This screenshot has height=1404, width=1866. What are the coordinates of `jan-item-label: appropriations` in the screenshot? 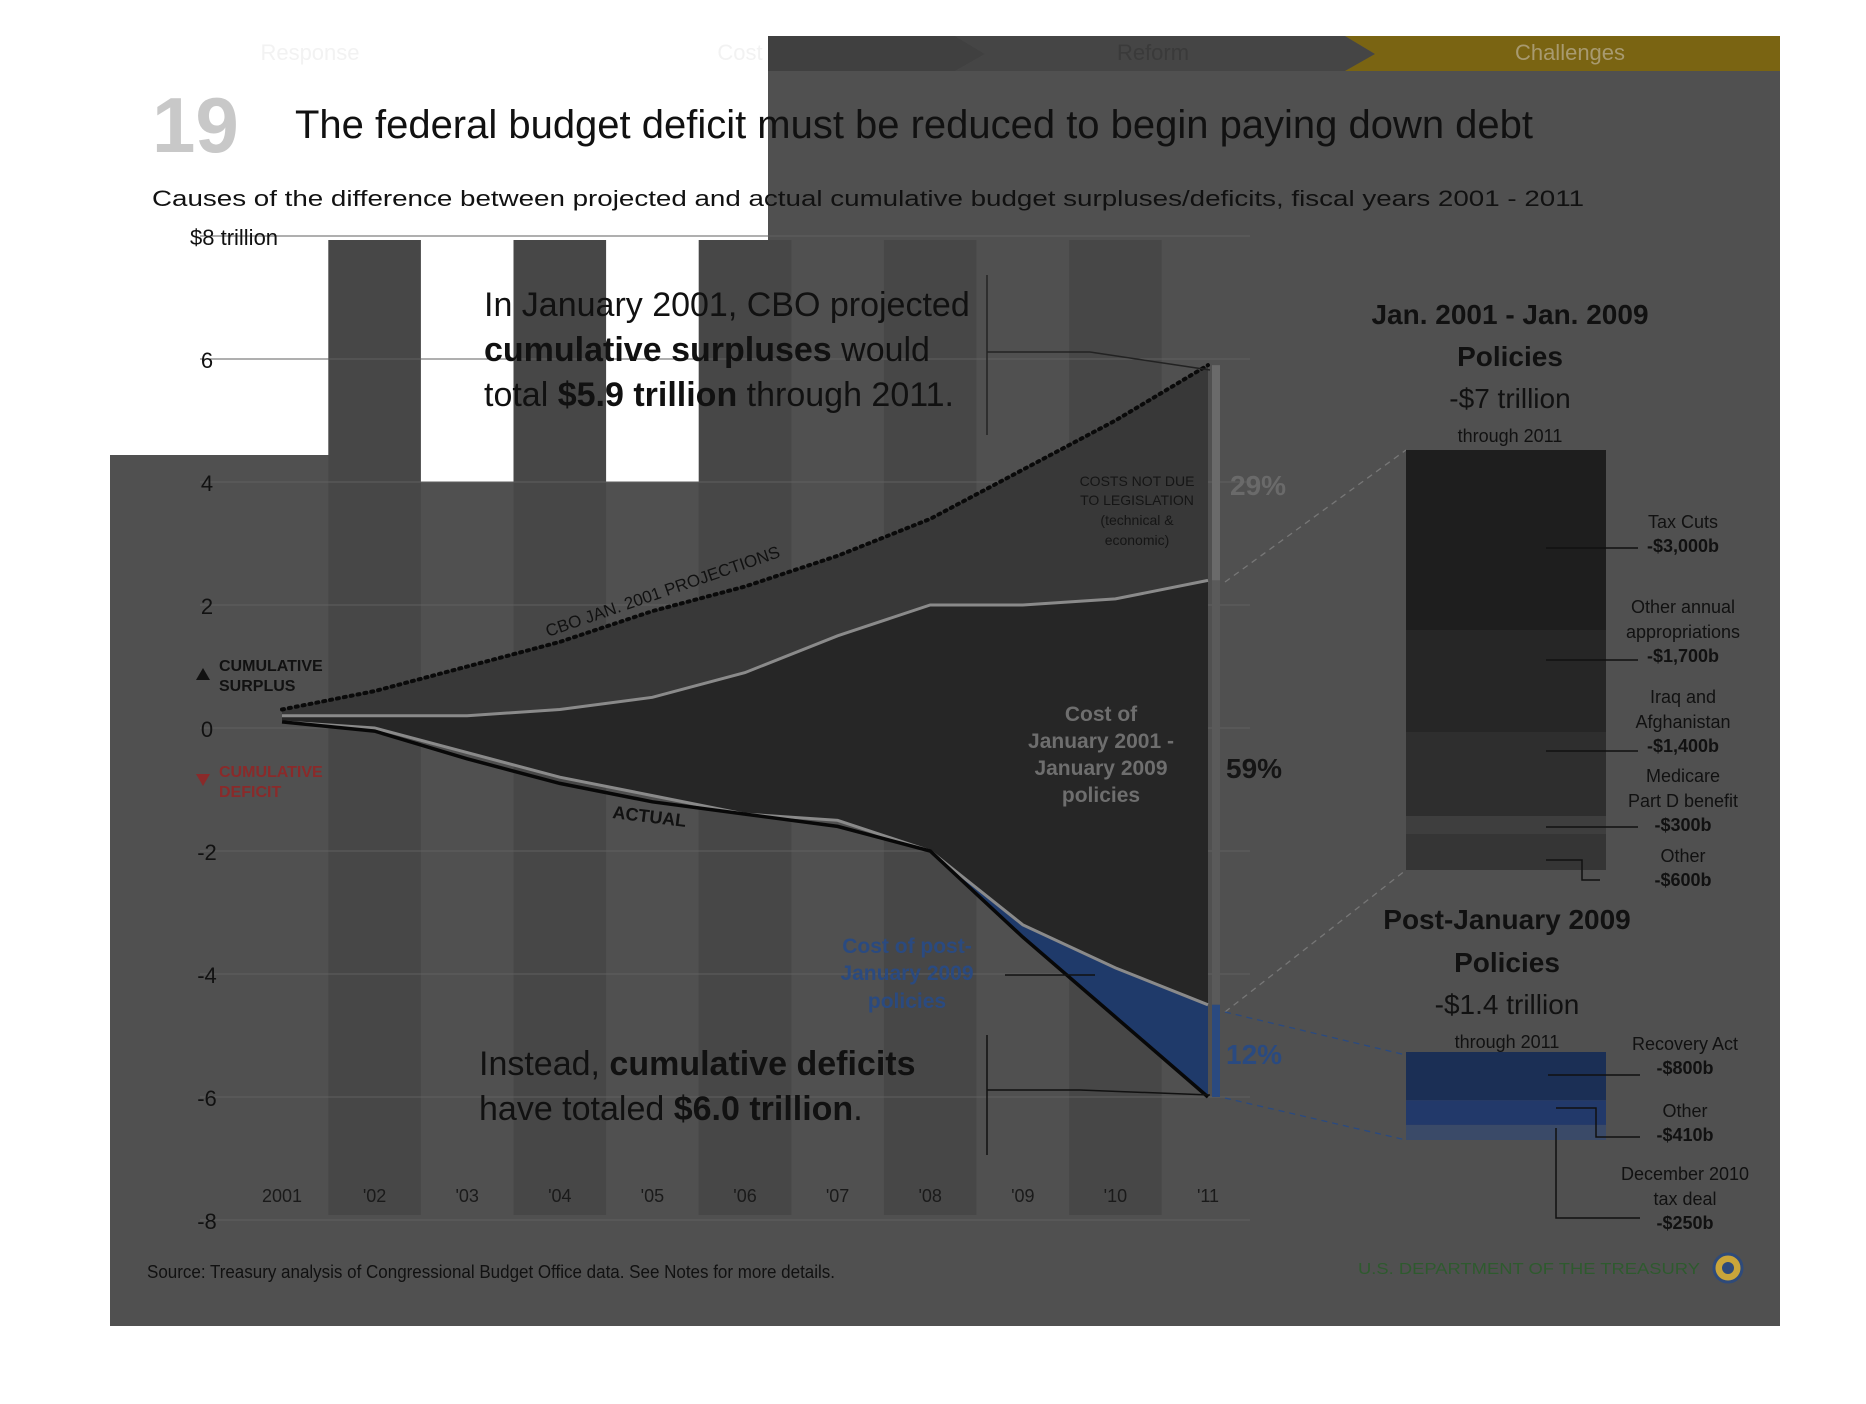 It's located at (1683, 632).